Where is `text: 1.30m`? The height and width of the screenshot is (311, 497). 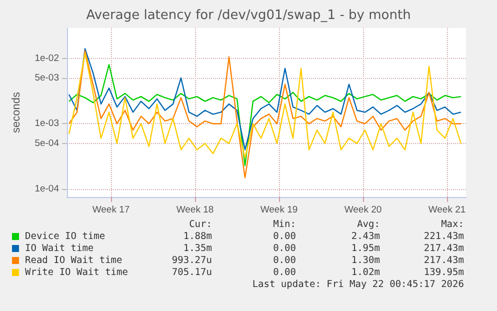
text: 1.30m is located at coordinates (365, 261).